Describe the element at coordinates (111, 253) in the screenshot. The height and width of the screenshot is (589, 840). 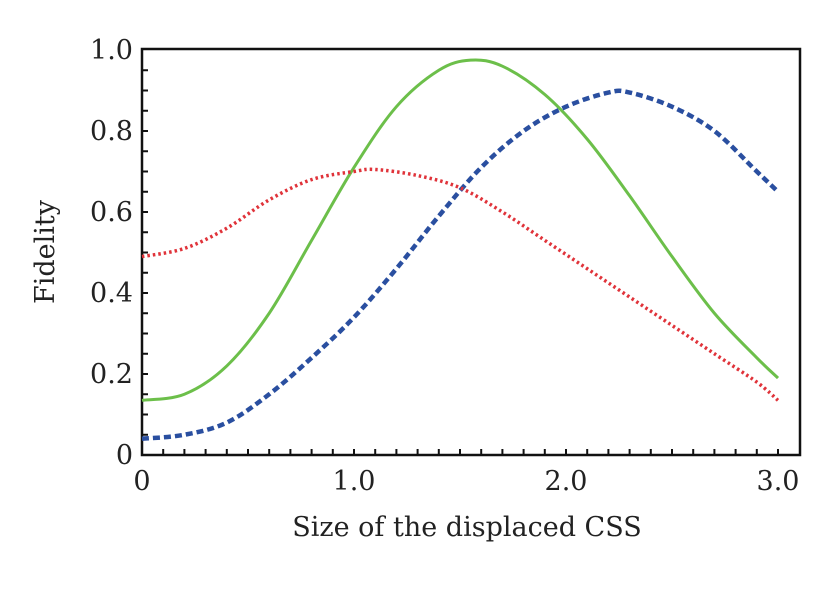
I see `y-tick-labels: 0 0.2 0.4 0.6 0.8 1.0` at that location.